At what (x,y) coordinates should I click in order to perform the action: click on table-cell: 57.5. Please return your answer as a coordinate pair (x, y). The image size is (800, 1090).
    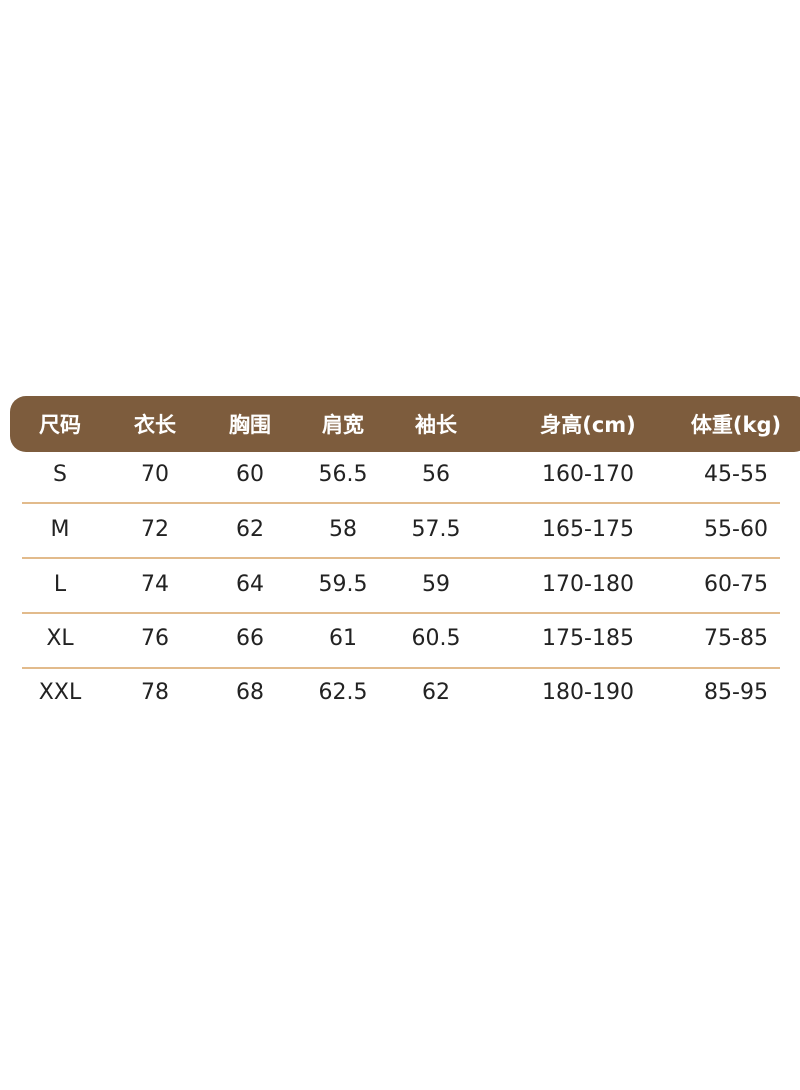
    Looking at the image, I should click on (436, 529).